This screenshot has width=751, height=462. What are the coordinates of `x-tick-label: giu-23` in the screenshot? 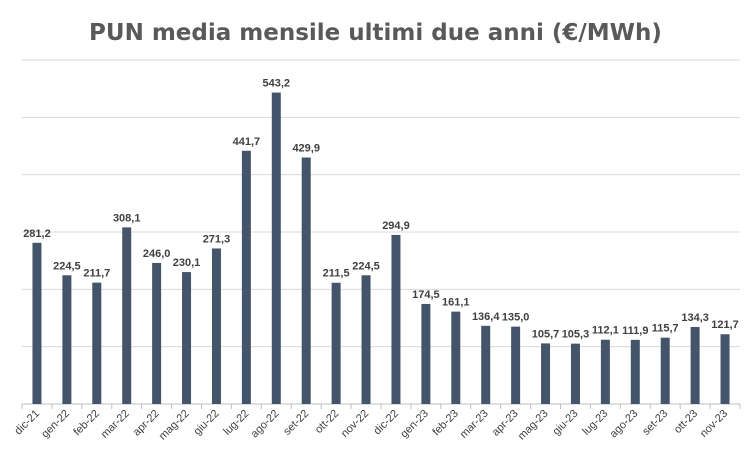 It's located at (565, 423).